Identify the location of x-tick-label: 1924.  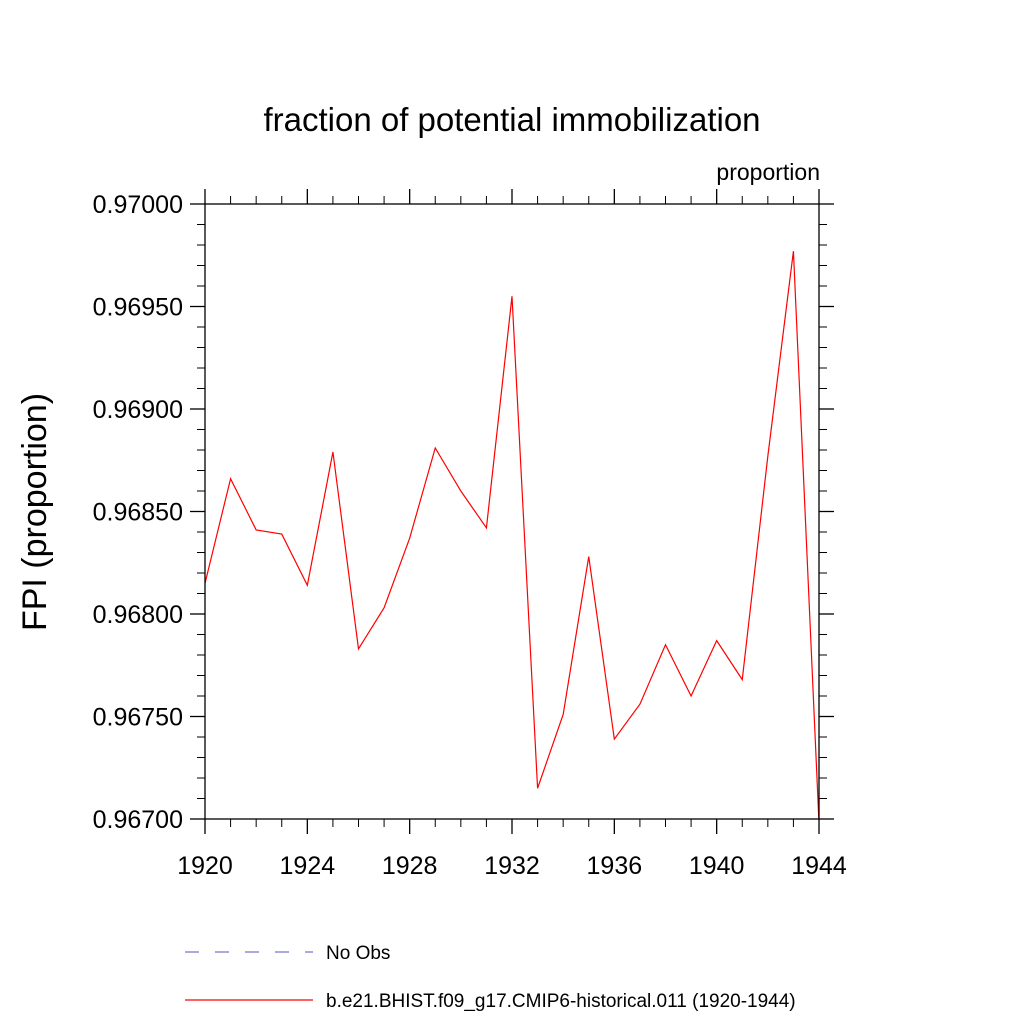
(308, 866).